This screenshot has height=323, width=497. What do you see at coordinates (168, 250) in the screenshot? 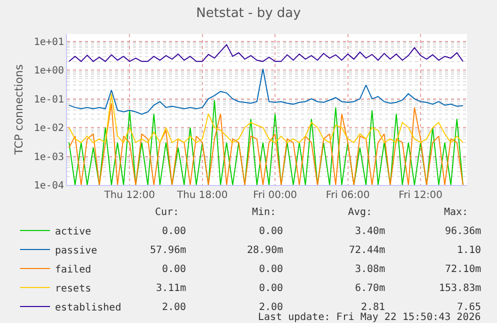
I see `text: 57.96m` at bounding box center [168, 250].